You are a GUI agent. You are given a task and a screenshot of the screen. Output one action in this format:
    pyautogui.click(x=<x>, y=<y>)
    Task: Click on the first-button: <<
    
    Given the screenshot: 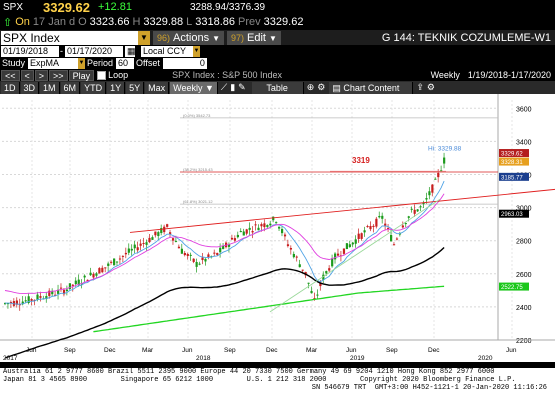 What is the action you would take?
    pyautogui.click(x=10, y=75)
    